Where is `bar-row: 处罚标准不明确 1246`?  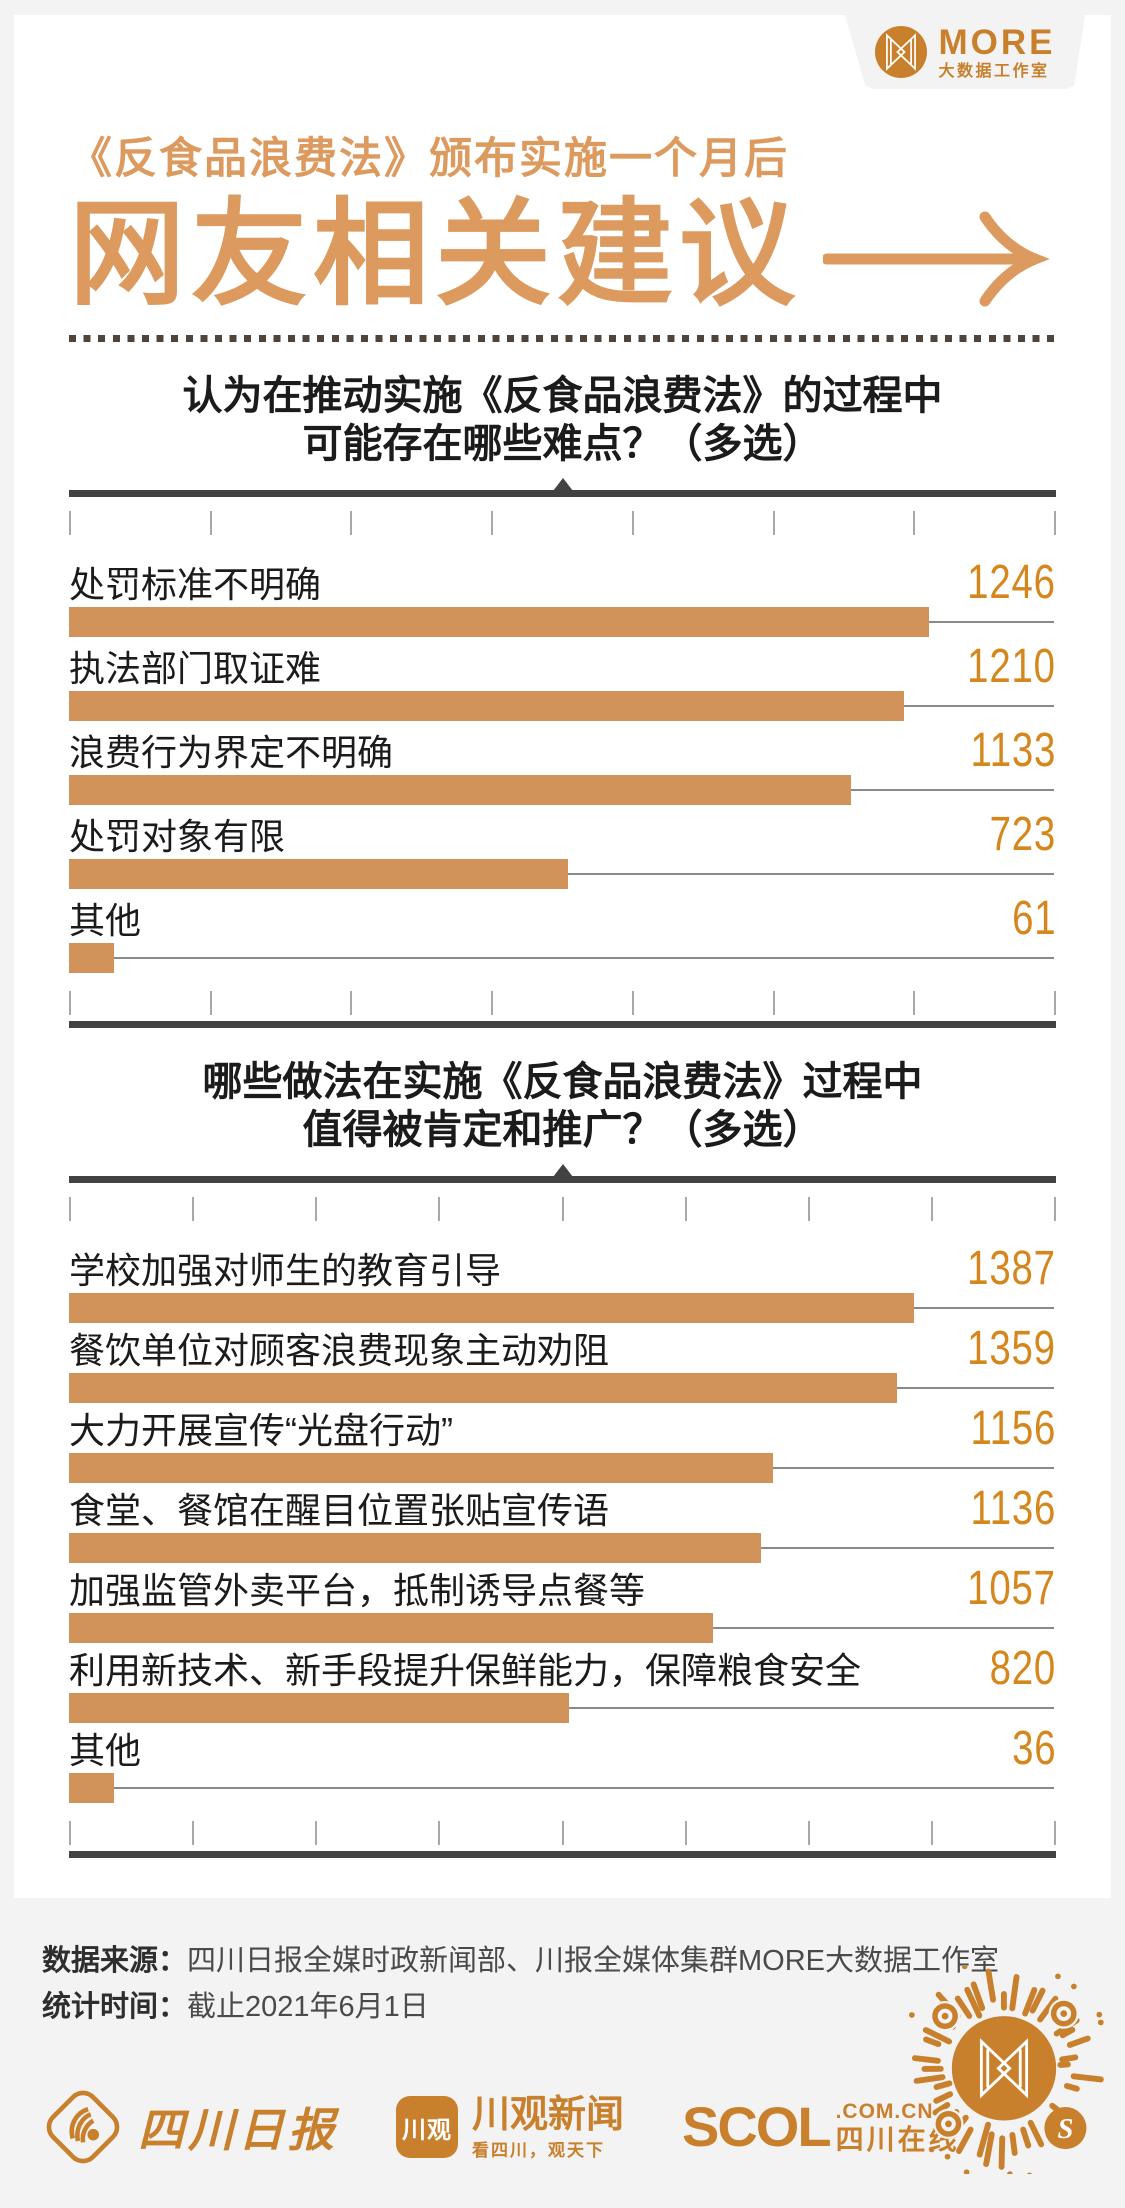
bar-row: 处罚标准不明确 1246 is located at coordinates (562, 596).